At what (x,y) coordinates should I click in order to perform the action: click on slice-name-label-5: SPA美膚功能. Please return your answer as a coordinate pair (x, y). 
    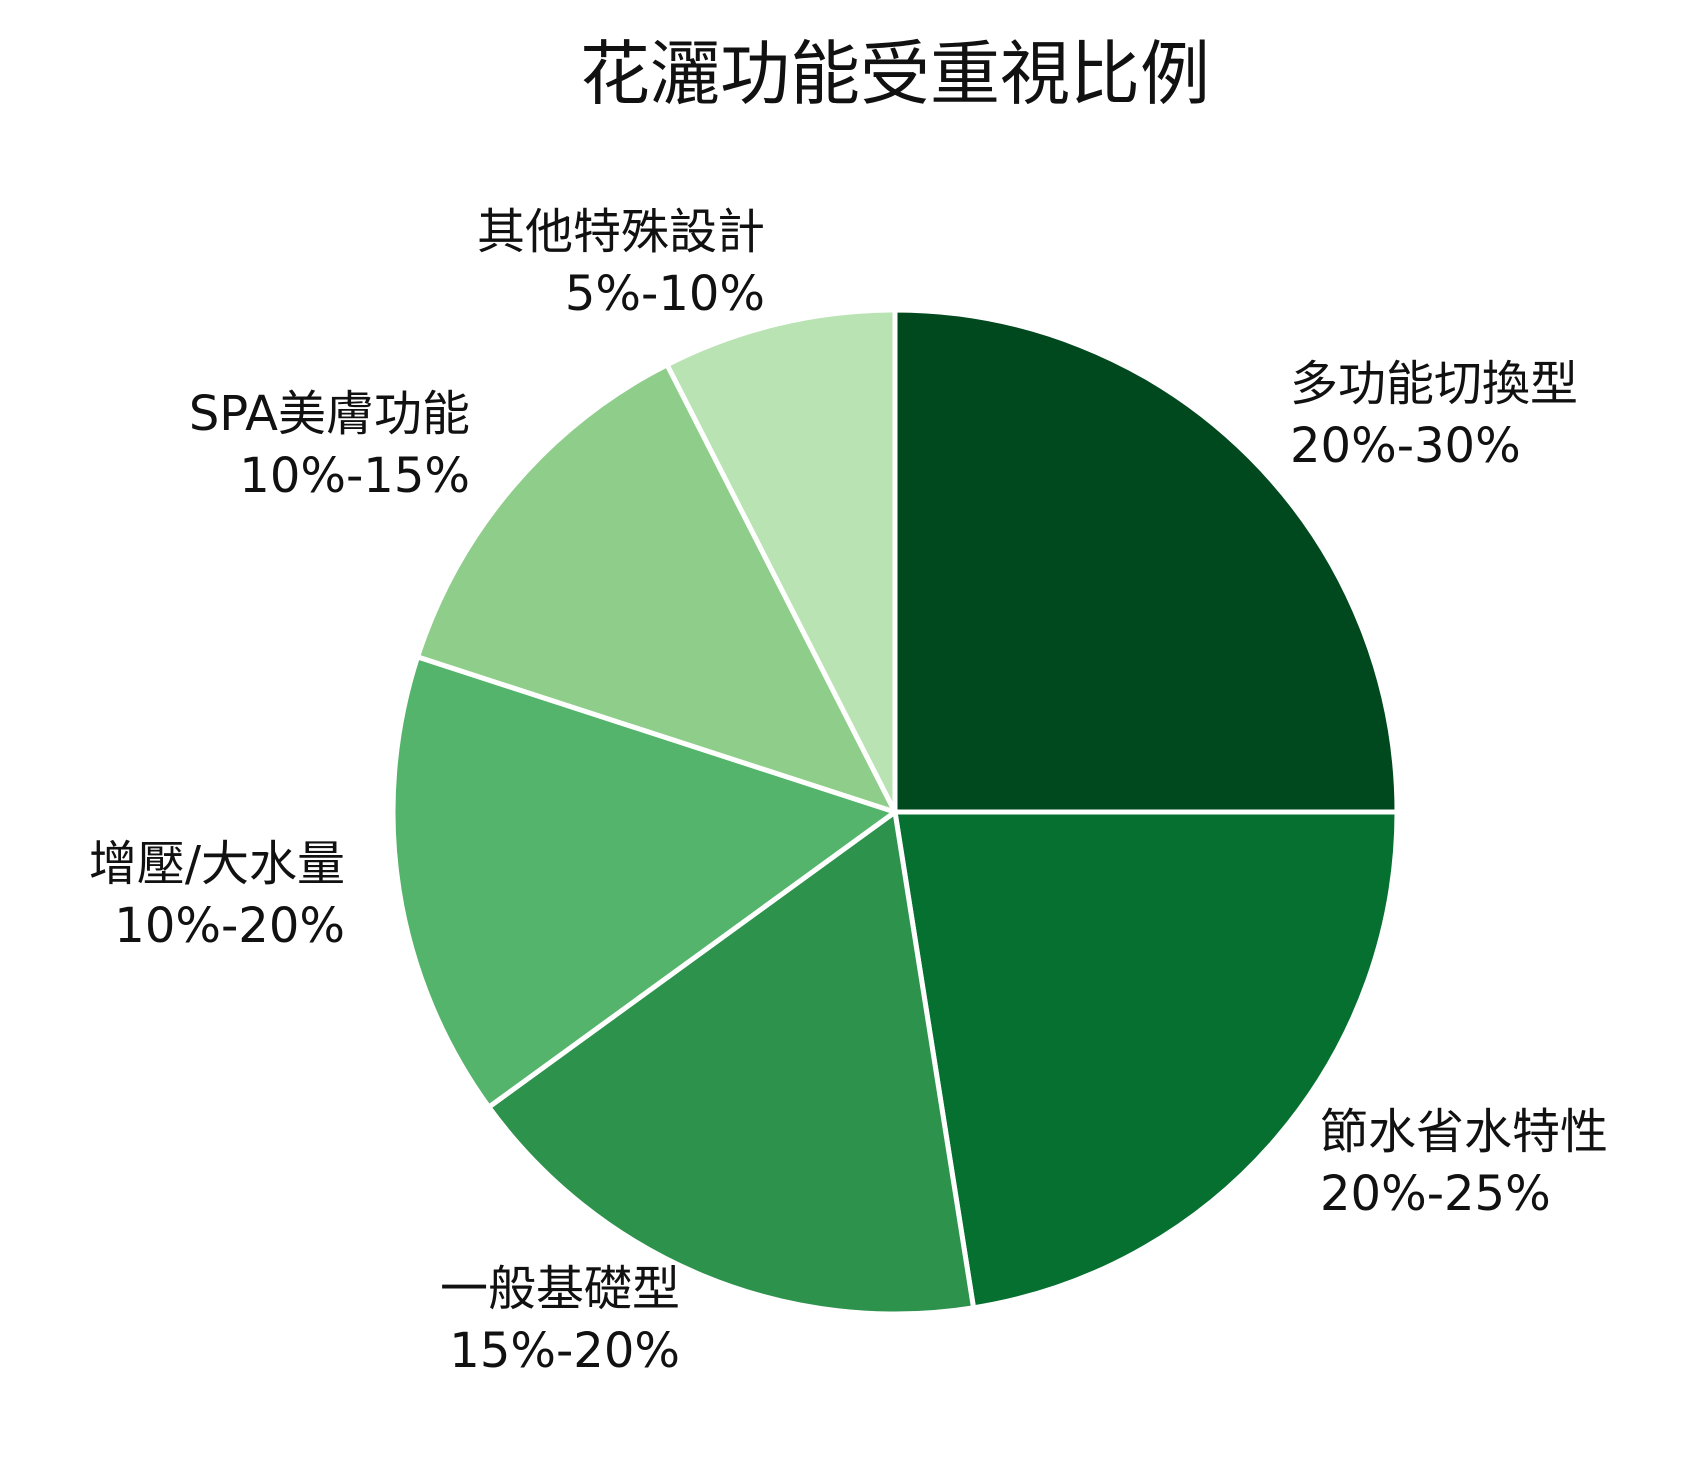
    Looking at the image, I should click on (329, 414).